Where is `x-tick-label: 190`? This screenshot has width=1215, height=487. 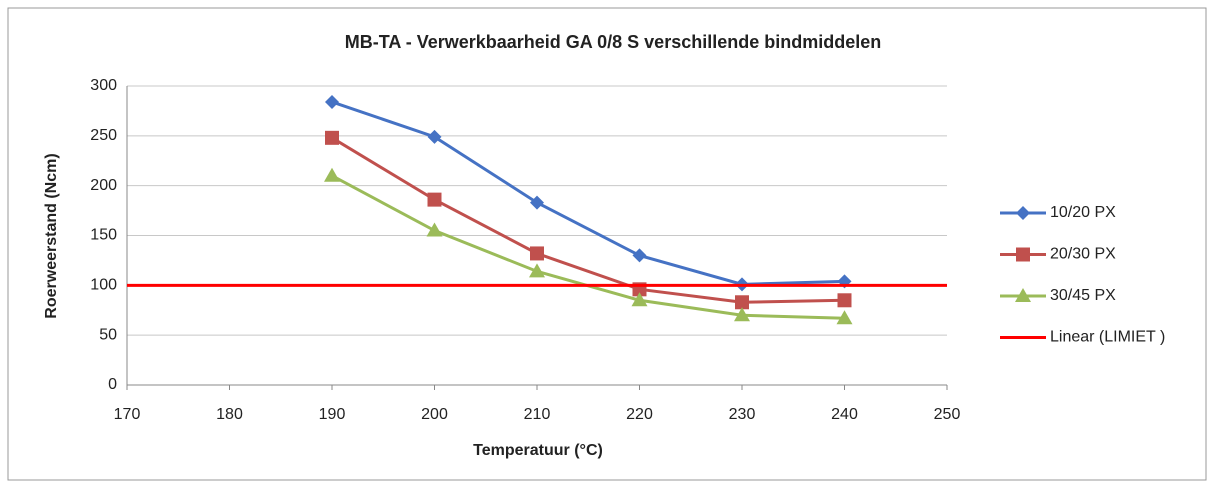
x-tick-label: 190 is located at coordinates (332, 414).